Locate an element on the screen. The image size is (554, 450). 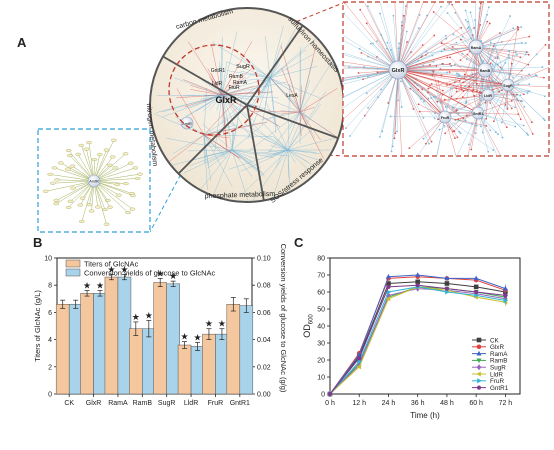
zoom-hub-label: LldR is located at coordinates (488, 96).